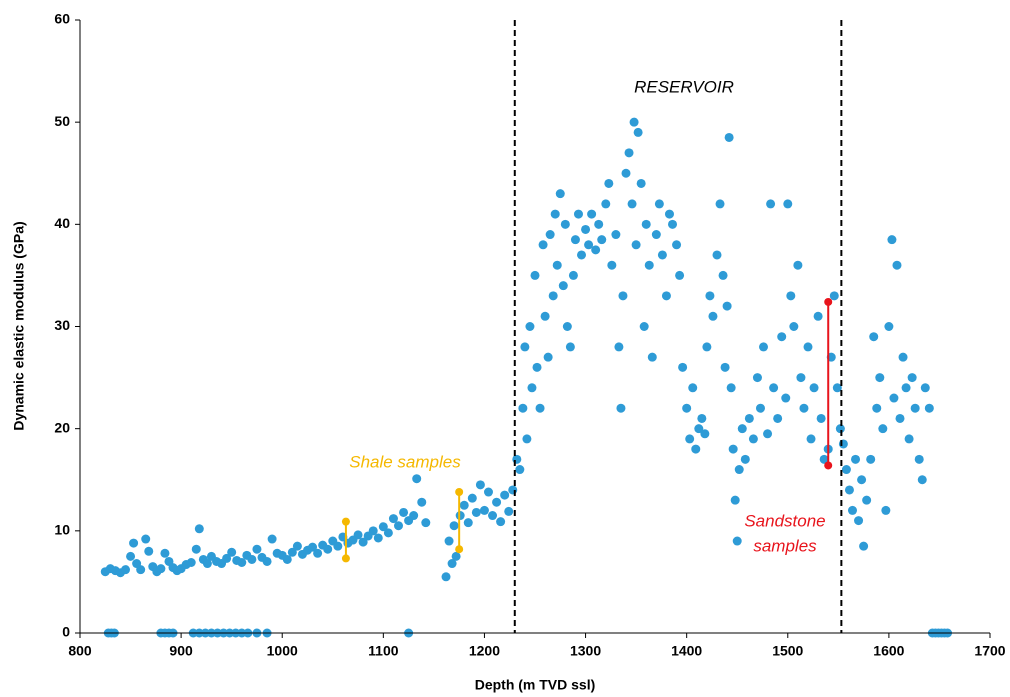 Image resolution: width=1010 pixels, height=697 pixels. I want to click on y-axis-label: Dynamic elastic modulus (GPa), so click(19, 325).